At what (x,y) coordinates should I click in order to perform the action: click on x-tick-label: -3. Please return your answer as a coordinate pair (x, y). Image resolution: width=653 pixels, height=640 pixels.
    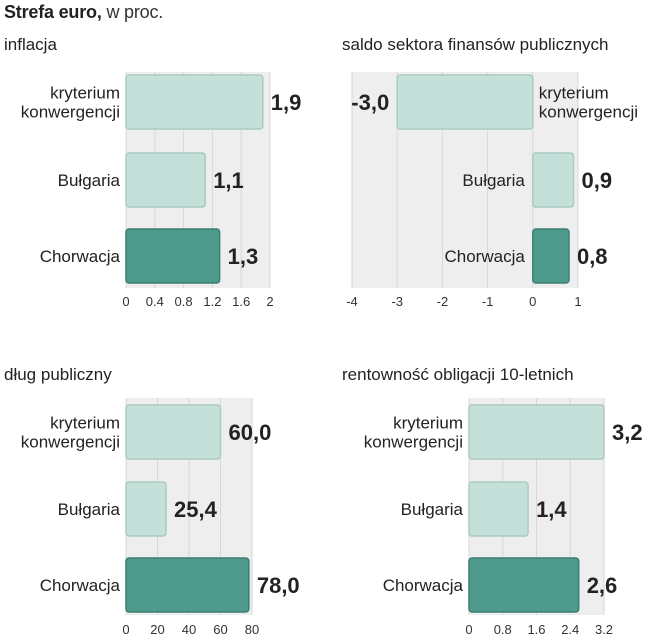
    Looking at the image, I should click on (397, 301).